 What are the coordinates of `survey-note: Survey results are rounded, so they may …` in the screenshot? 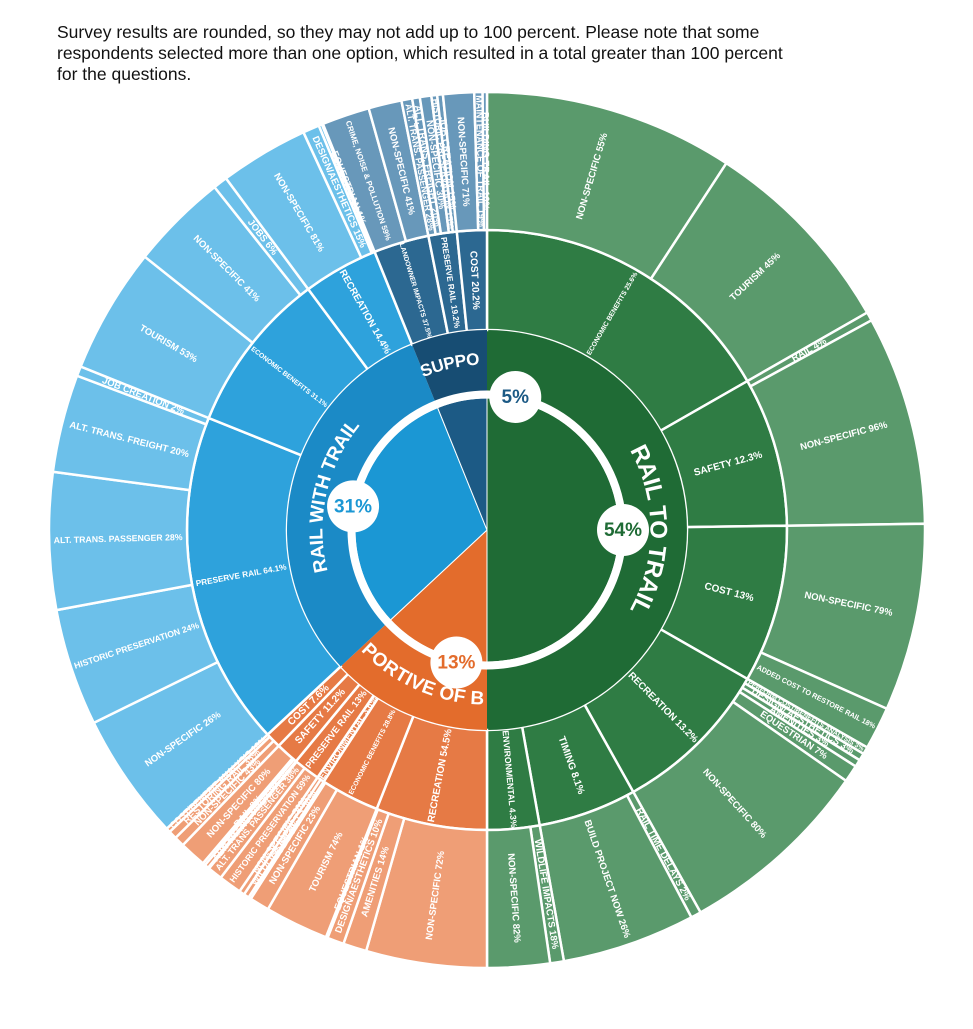 It's located at (487, 53).